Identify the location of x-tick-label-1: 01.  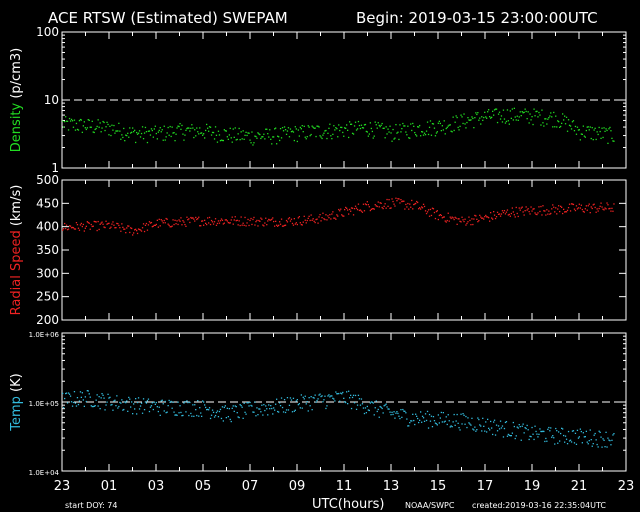
(109, 486).